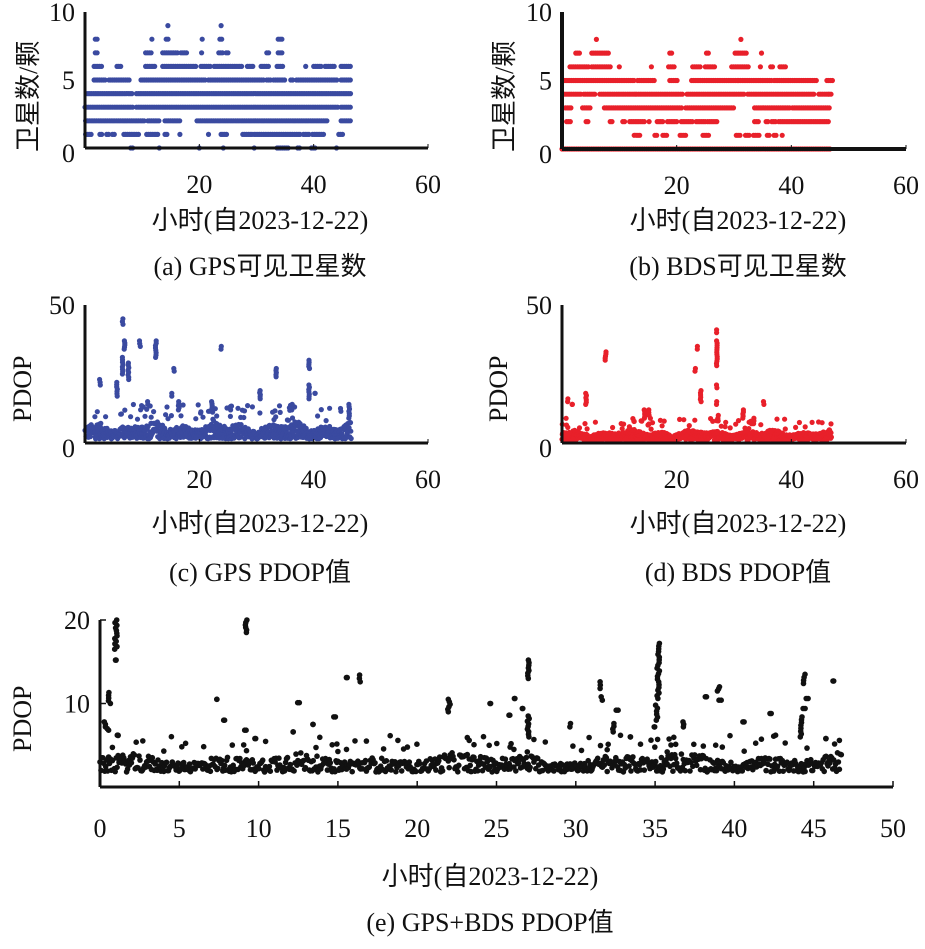 Image resolution: width=925 pixels, height=949 pixels. What do you see at coordinates (100, 828) in the screenshot?
I see `x-tick-label: 0` at bounding box center [100, 828].